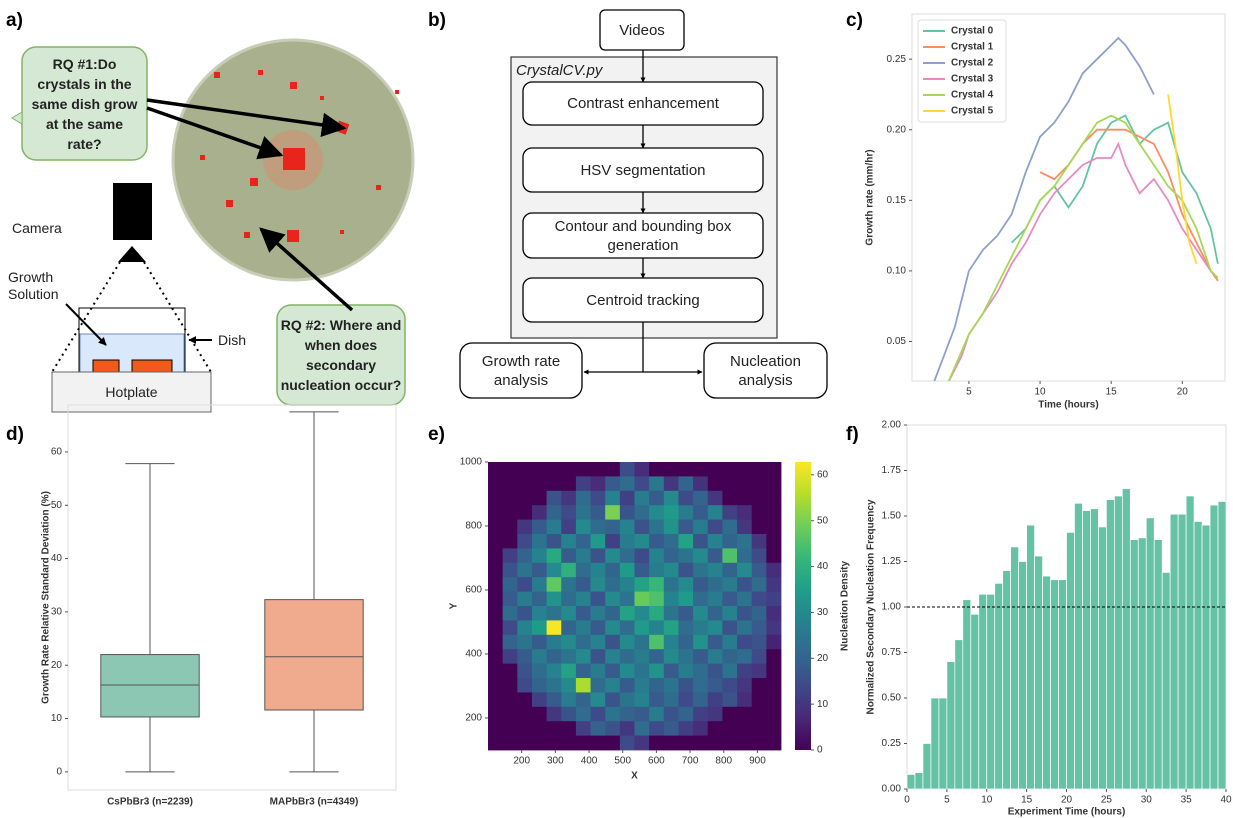 Image resolution: width=1233 pixels, height=818 pixels. Describe the element at coordinates (823, 566) in the screenshot. I see `colorbar-tick-label: 40` at that location.